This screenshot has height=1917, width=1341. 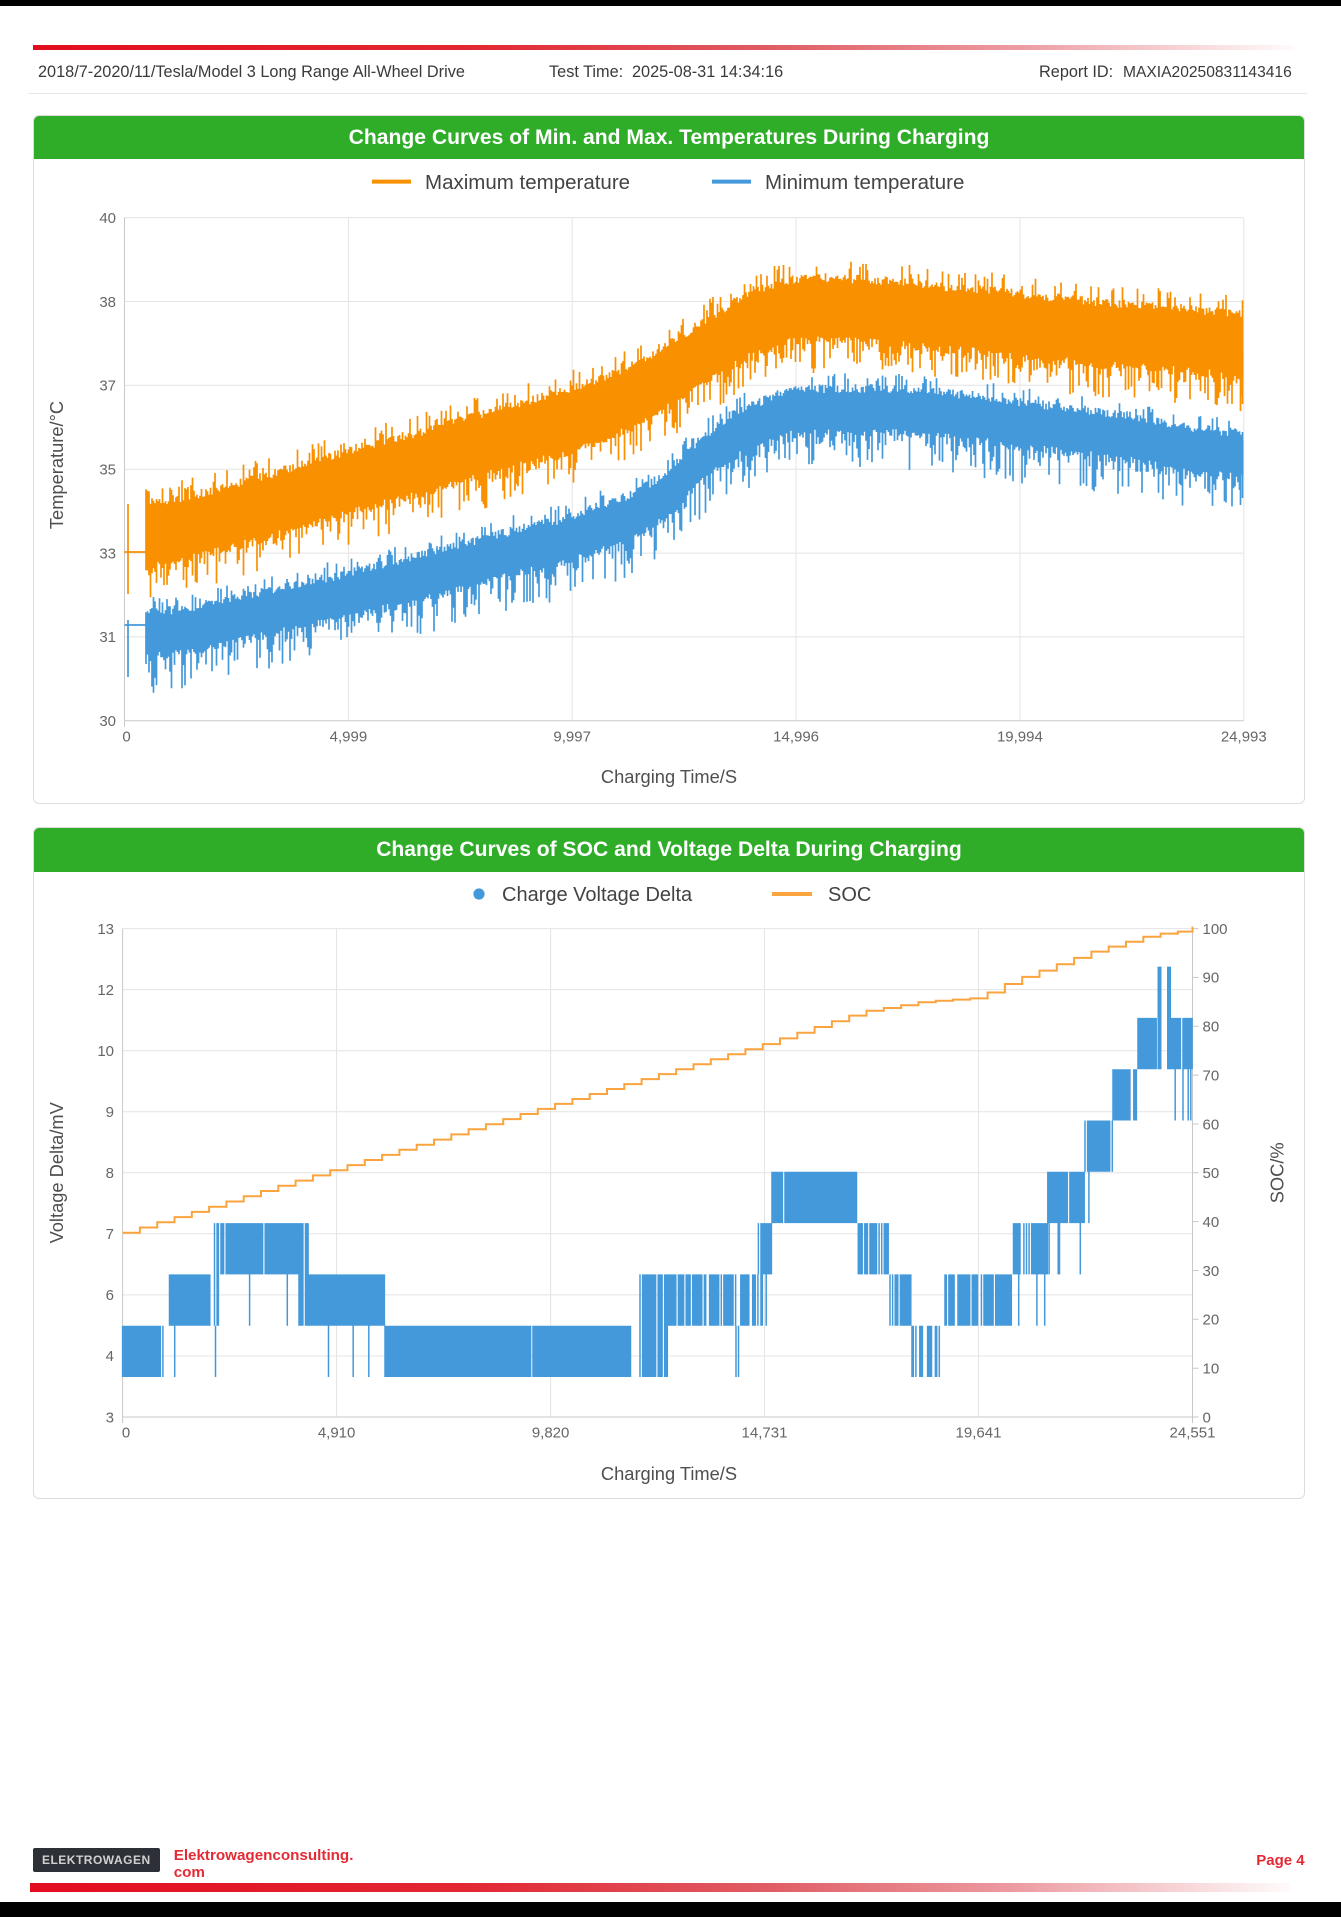 What do you see at coordinates (110, 1173) in the screenshot?
I see `svg-text: 8` at bounding box center [110, 1173].